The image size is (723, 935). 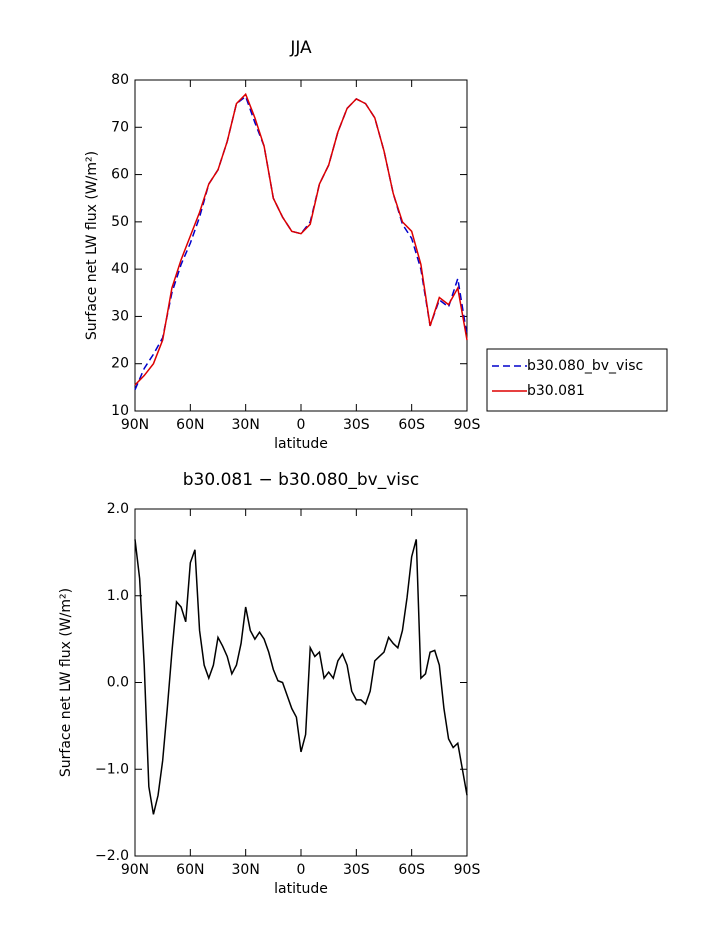 What do you see at coordinates (112, 856) in the screenshot?
I see `y-tick-label: −2.0` at bounding box center [112, 856].